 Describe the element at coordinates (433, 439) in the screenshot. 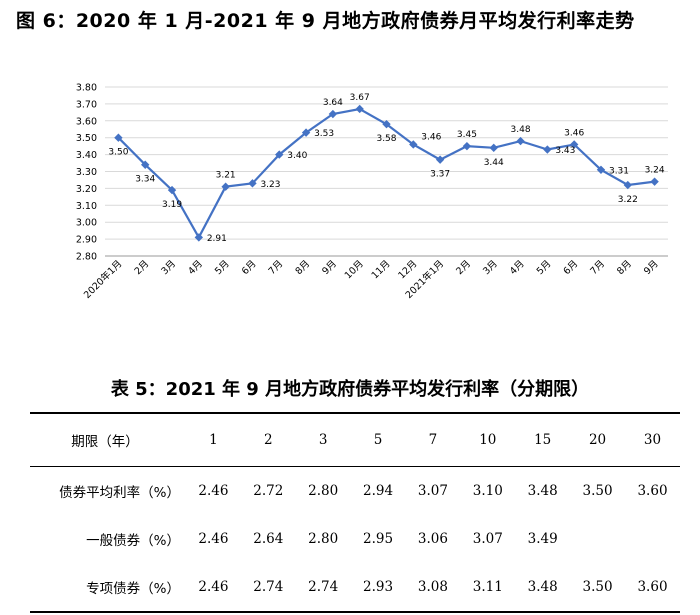

I see `header-cell: 7` at that location.